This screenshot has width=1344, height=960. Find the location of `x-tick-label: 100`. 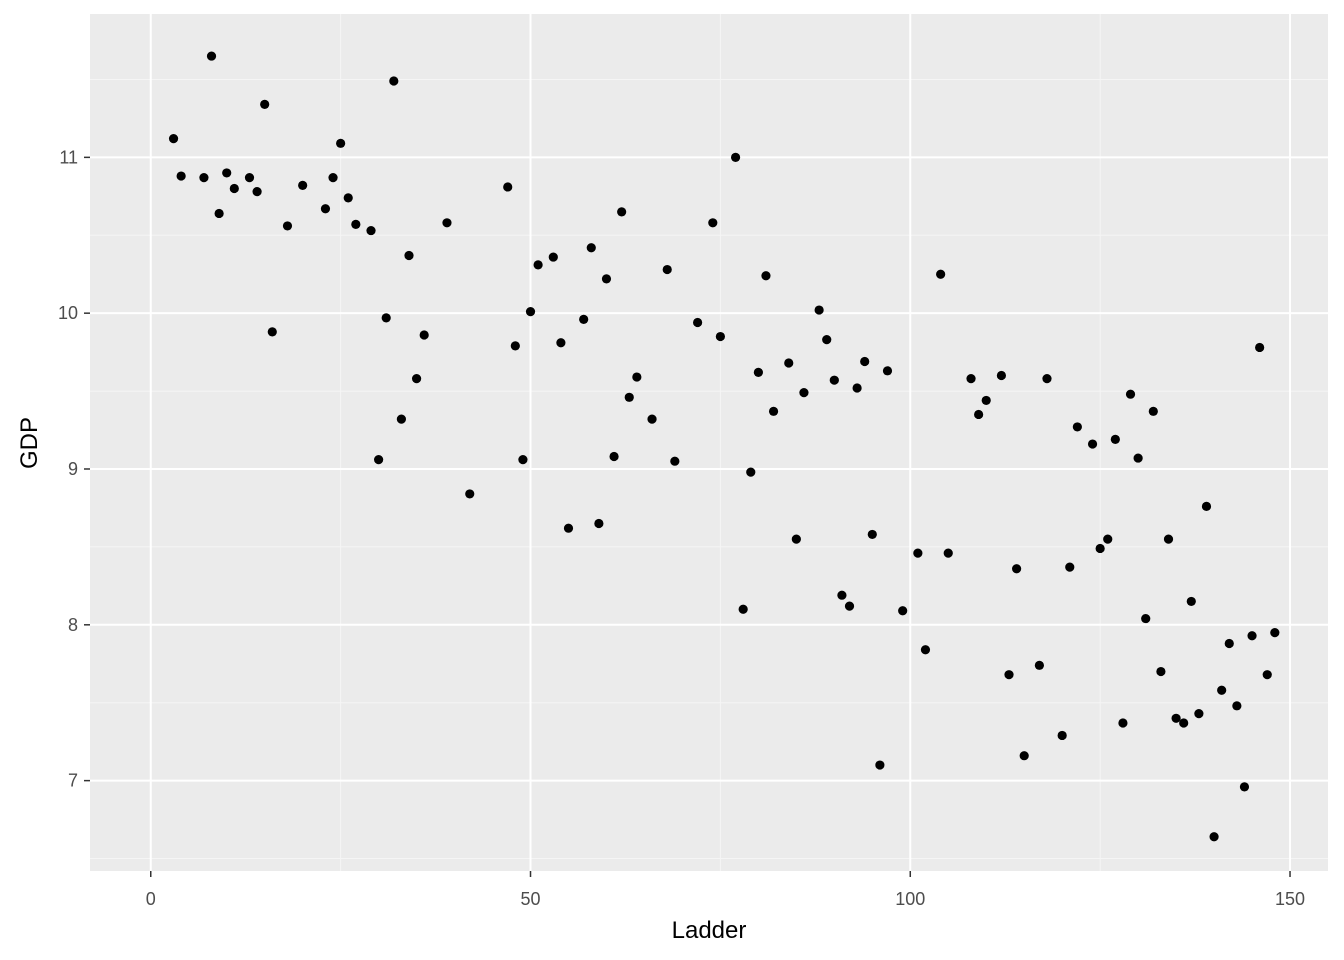

x-tick-label: 100 is located at coordinates (910, 899).